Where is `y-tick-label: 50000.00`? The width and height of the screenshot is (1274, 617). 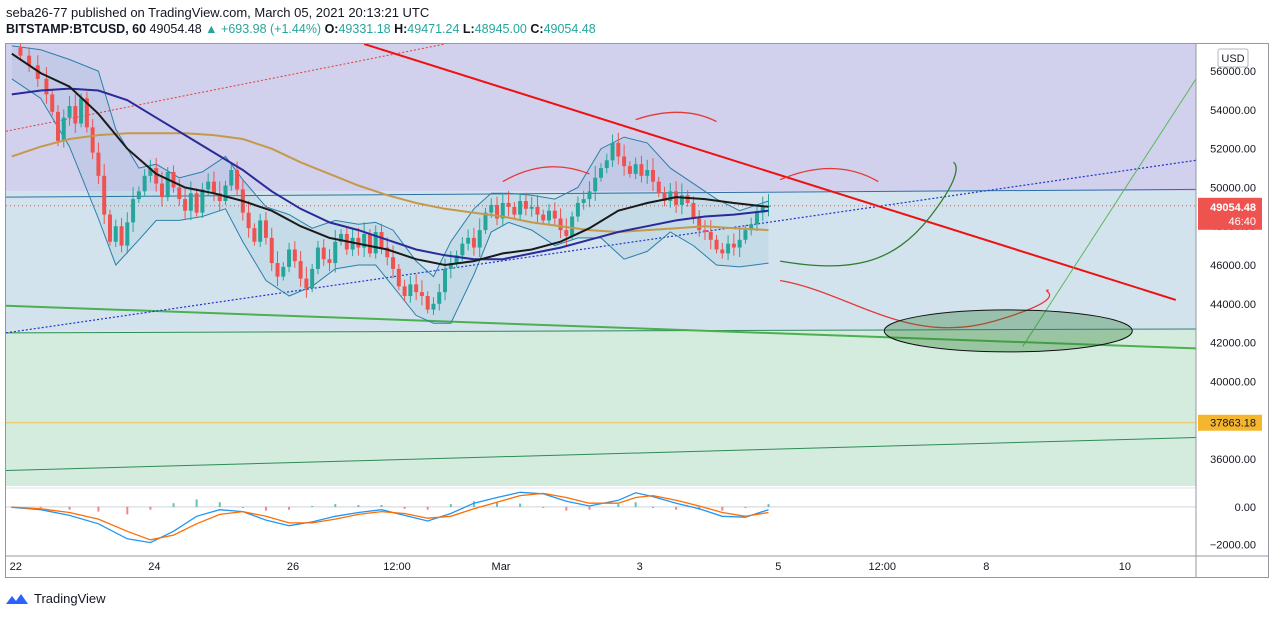 y-tick-label: 50000.00 is located at coordinates (1233, 188).